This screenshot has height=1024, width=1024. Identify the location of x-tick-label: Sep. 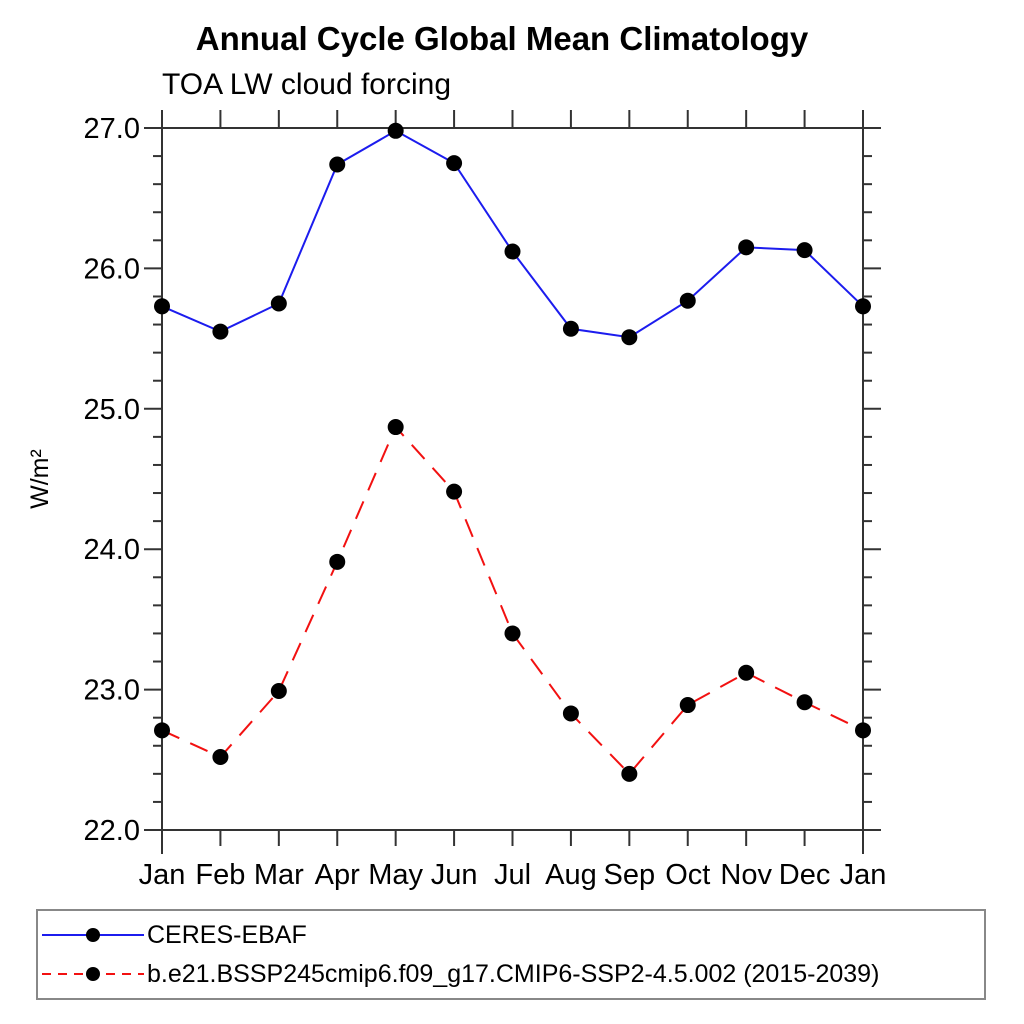
(630, 875).